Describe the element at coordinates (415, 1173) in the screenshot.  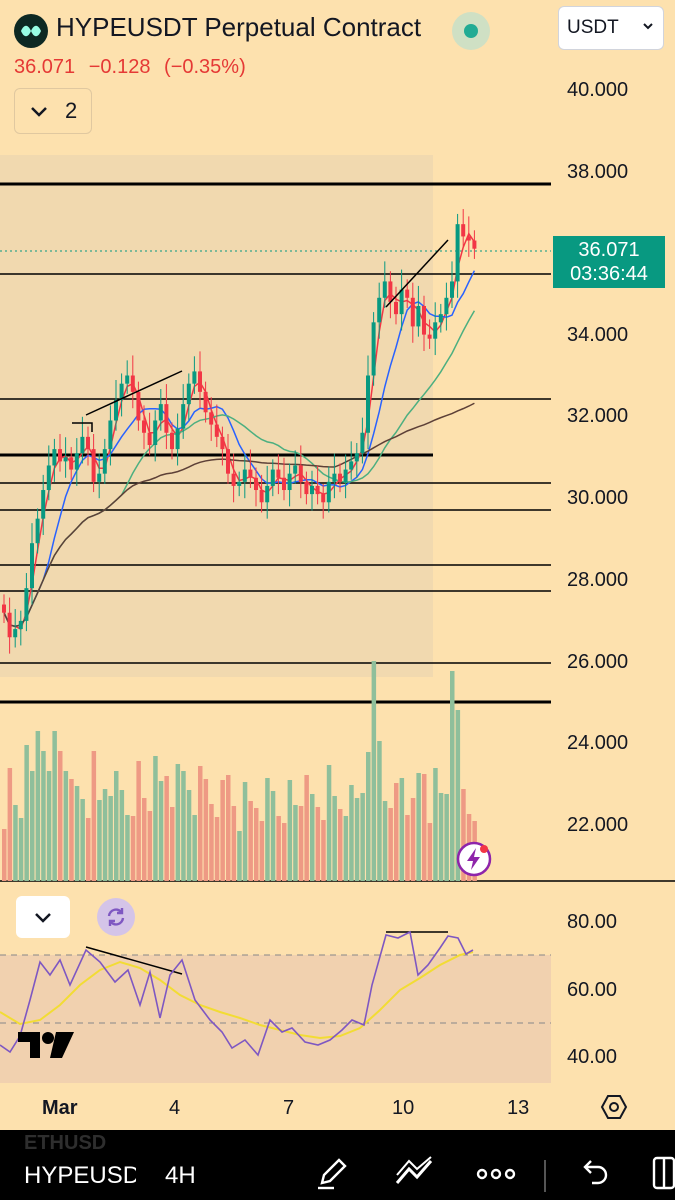
I see `trend-lines-icon` at that location.